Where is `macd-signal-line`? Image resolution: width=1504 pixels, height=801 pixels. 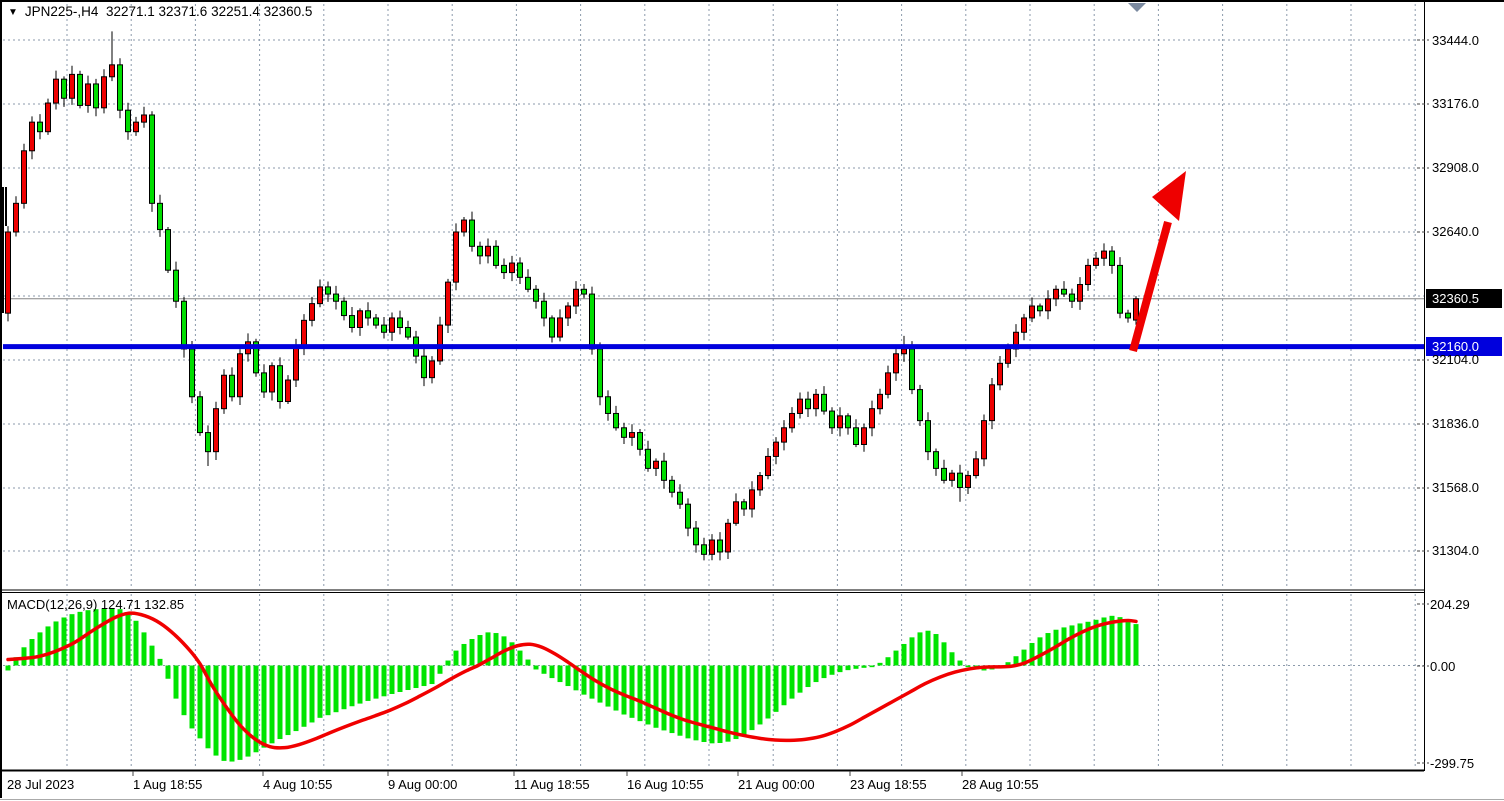
macd-signal-line is located at coordinates (572, 680).